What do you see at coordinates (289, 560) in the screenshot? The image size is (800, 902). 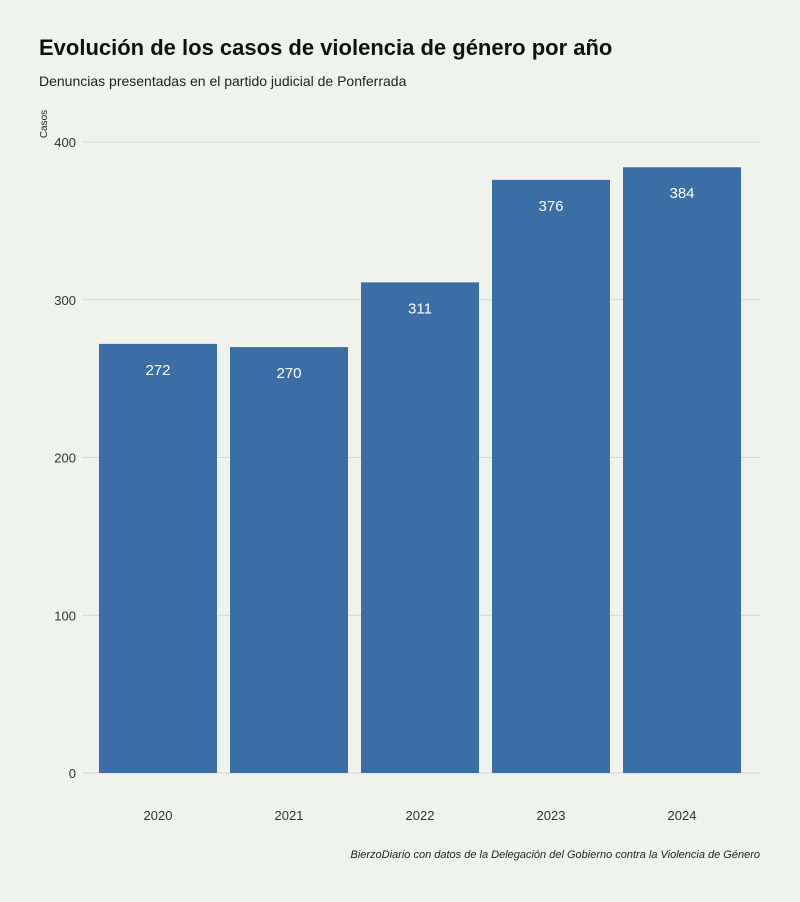 I see `bar-2021` at bounding box center [289, 560].